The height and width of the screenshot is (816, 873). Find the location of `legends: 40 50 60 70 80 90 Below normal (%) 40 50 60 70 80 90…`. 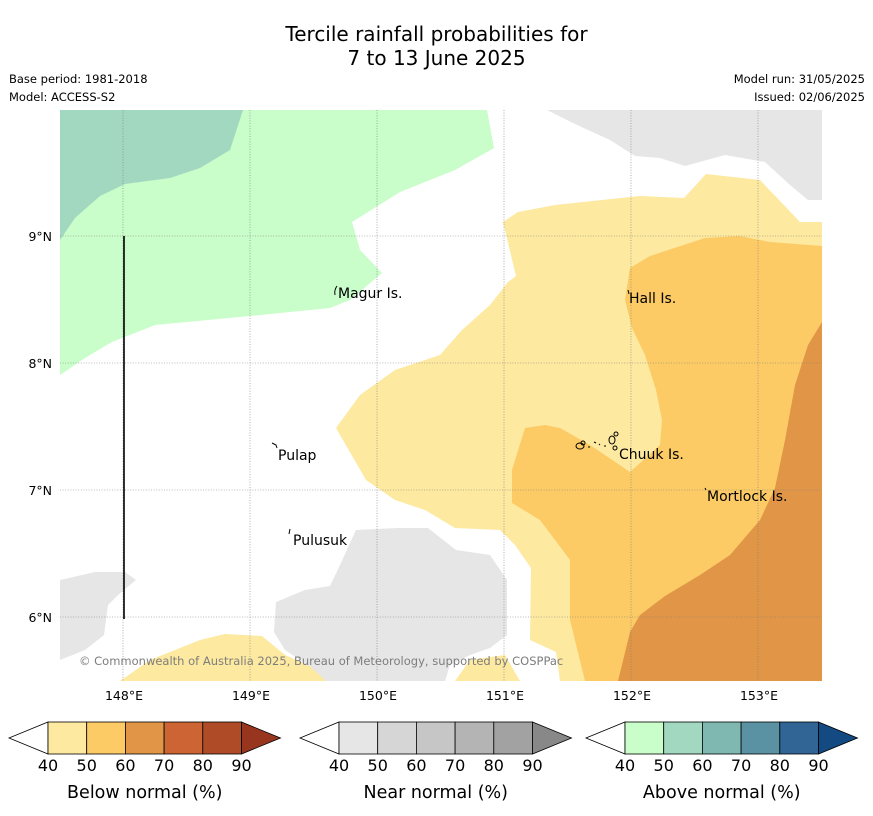

legends: 40 50 60 70 80 90 Below normal (%) 40 50 60 70 80 90… is located at coordinates (433, 762).